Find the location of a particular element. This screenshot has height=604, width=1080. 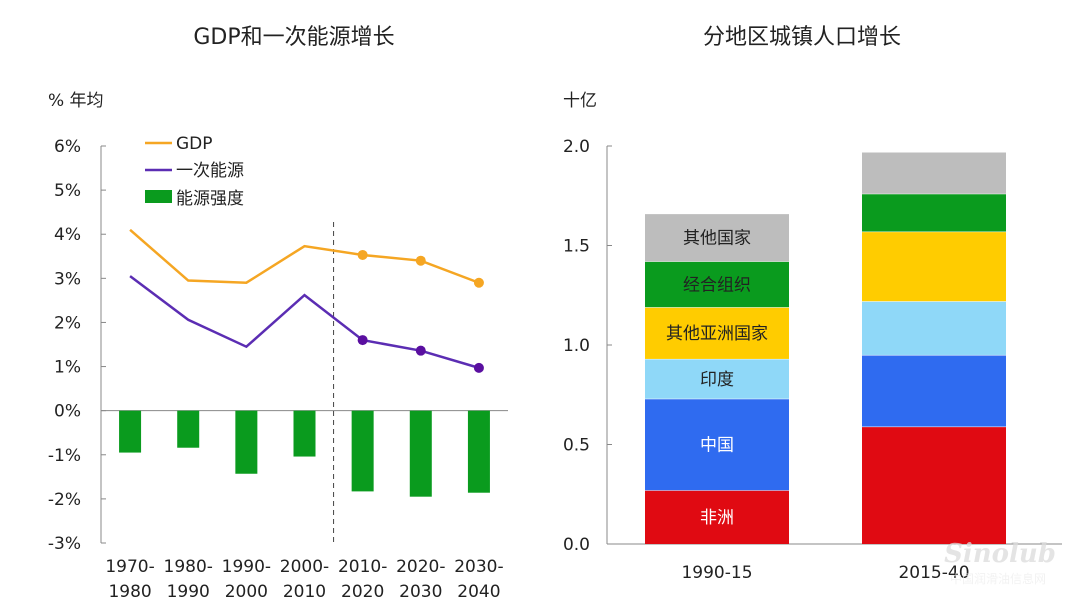

segment-label: 经合组织 is located at coordinates (717, 285).